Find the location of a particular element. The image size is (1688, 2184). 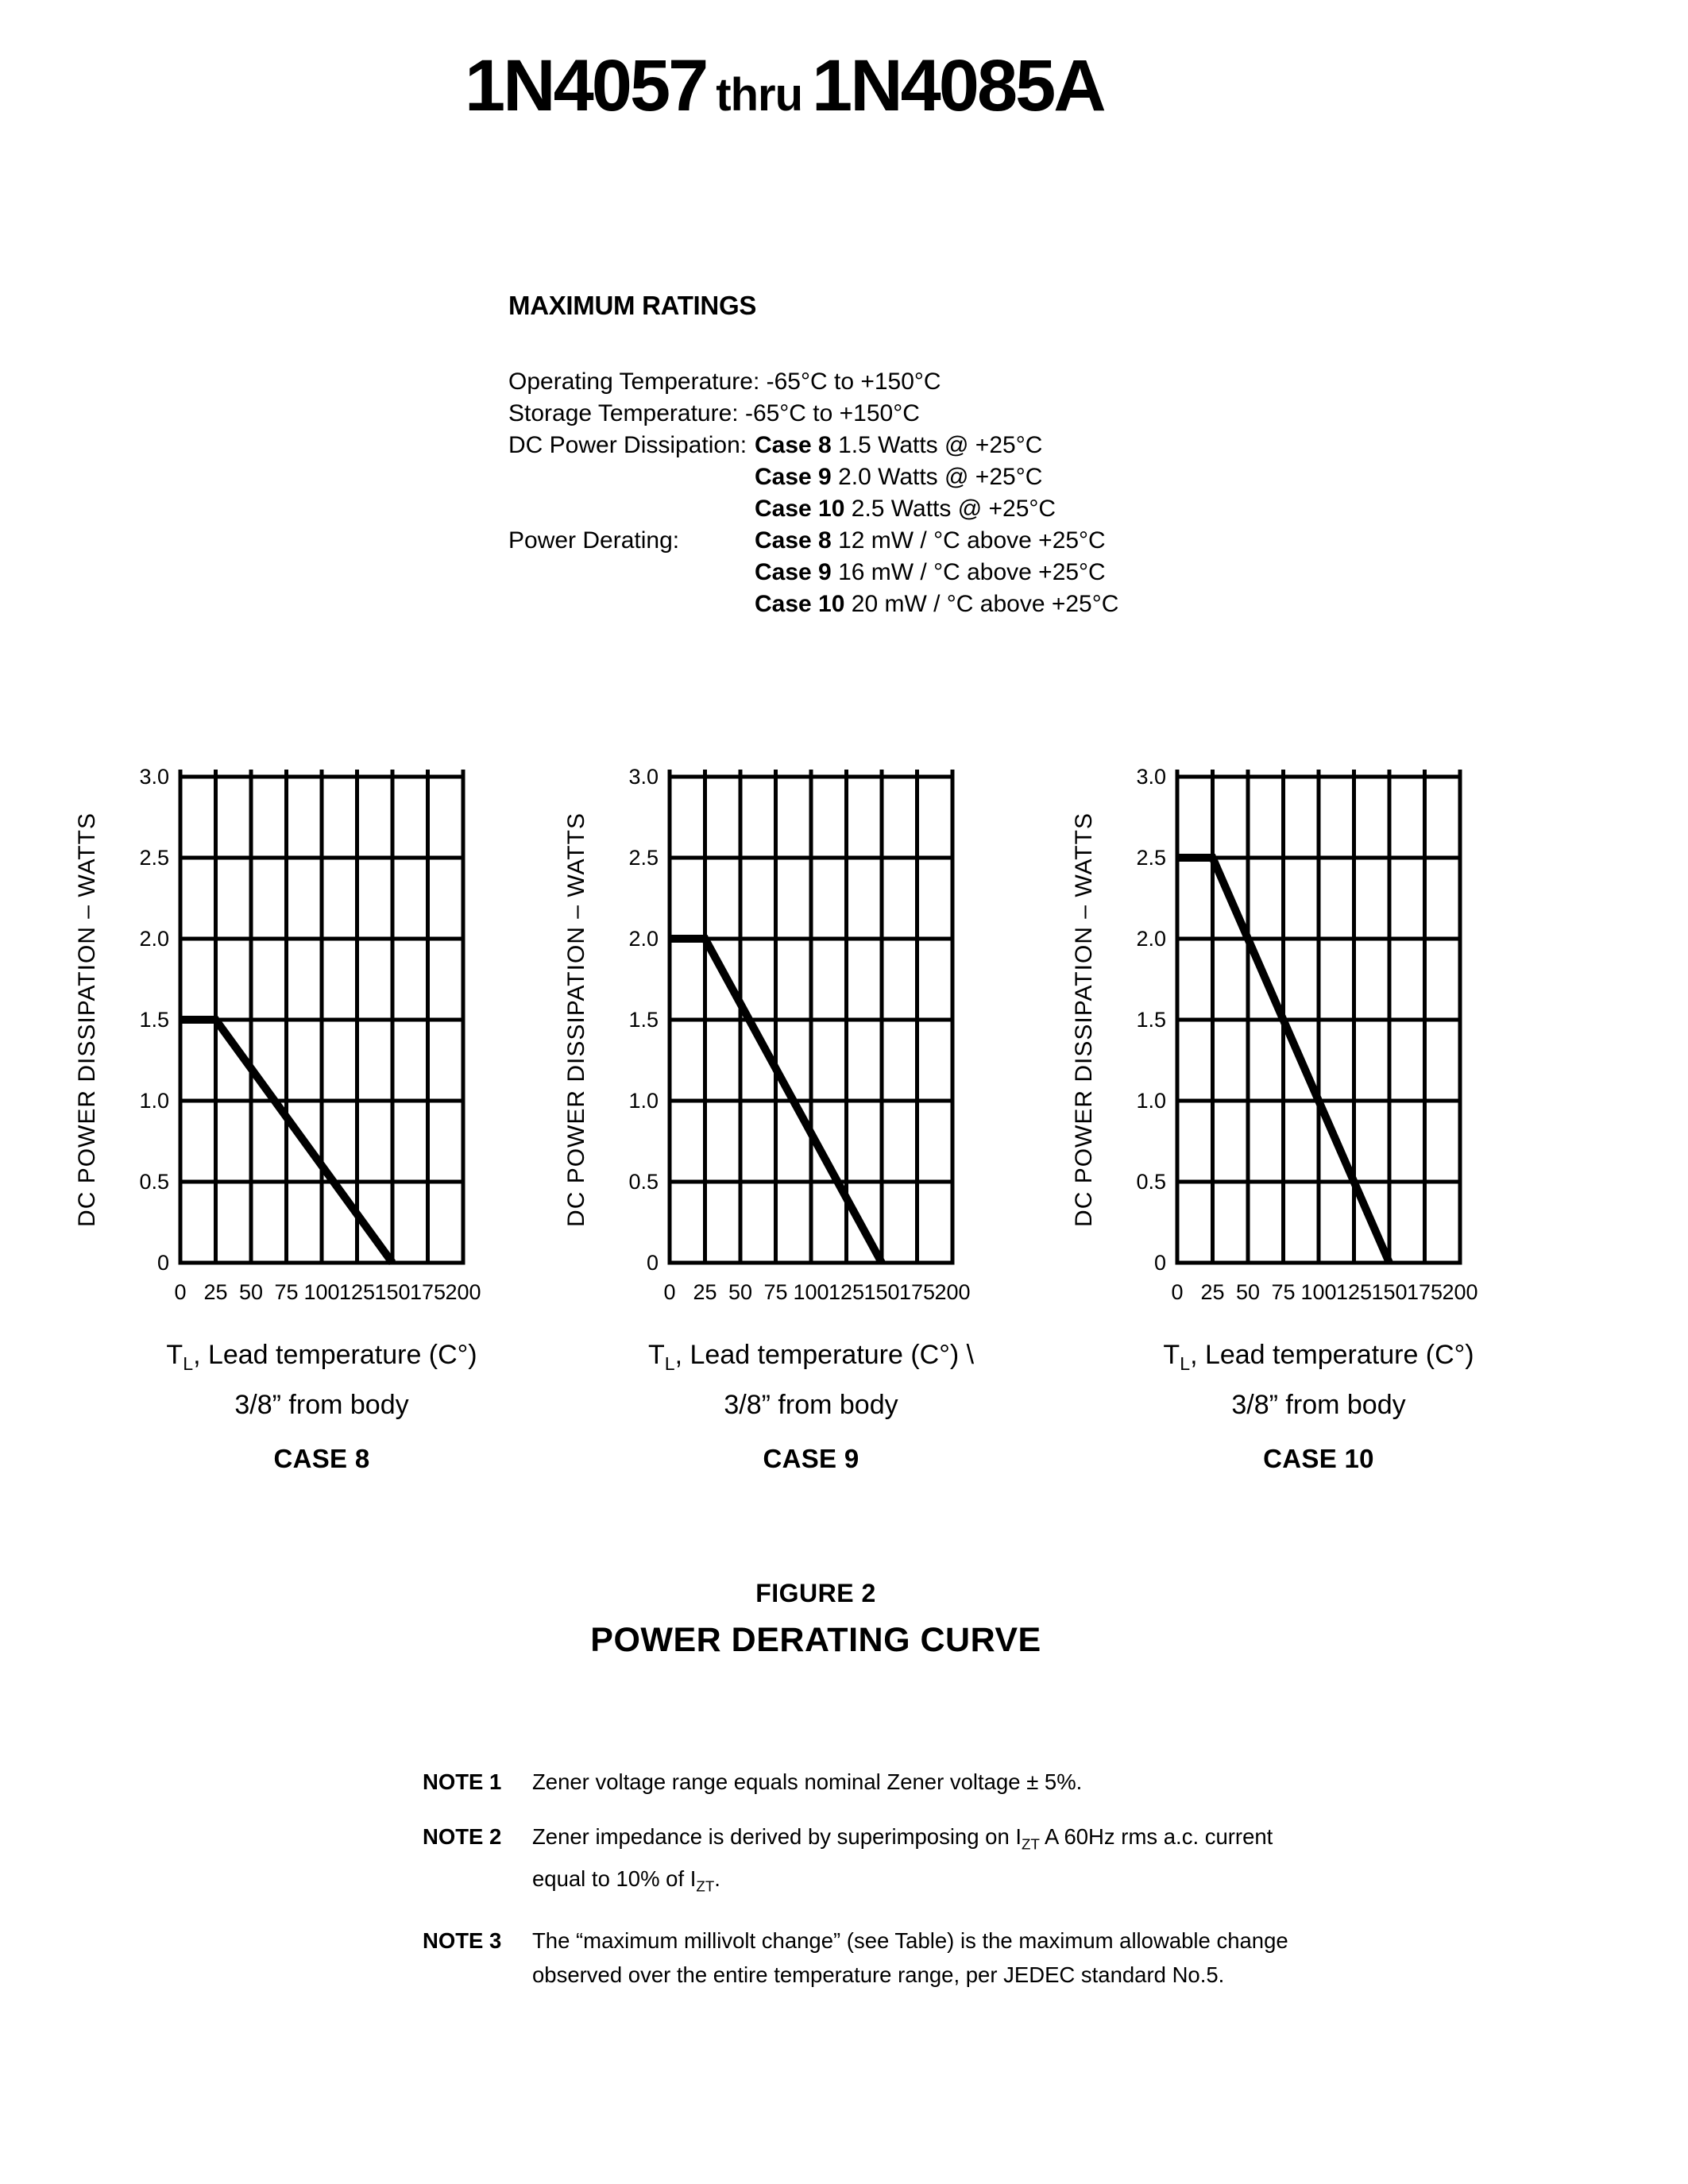

x-axis-title: TL, Lead temperature (C°) is located at coordinates (1318, 1359).